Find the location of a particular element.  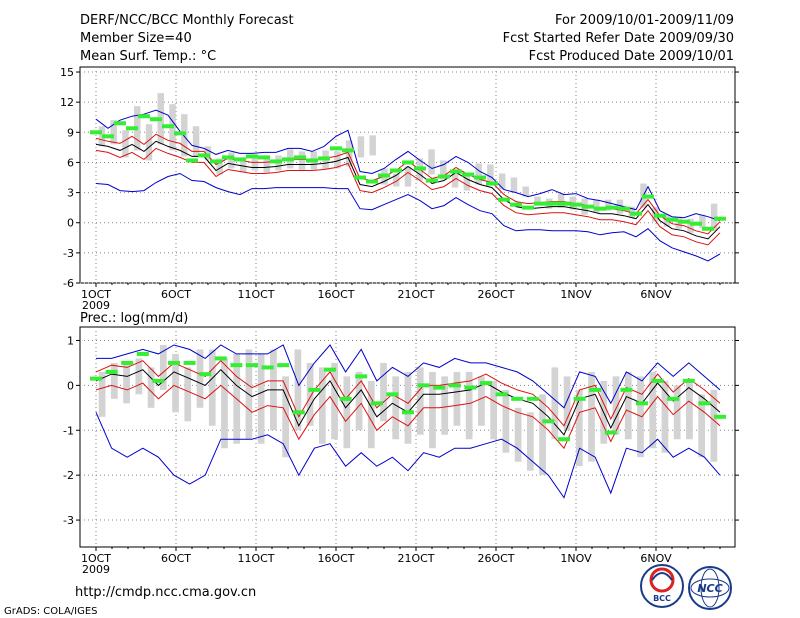

y-tick-label: -2 is located at coordinates (68, 475).